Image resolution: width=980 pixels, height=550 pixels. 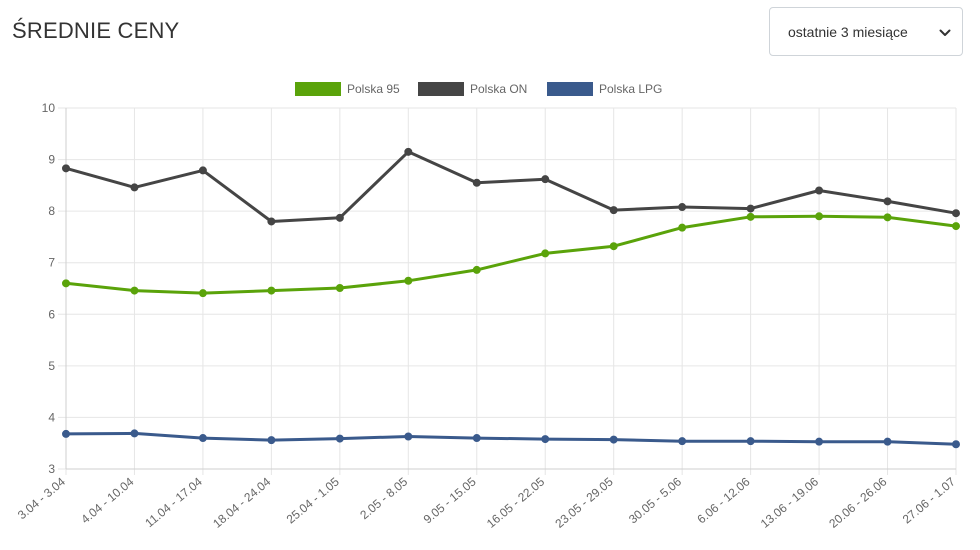 I want to click on y-tick-label: 3, so click(x=51, y=469).